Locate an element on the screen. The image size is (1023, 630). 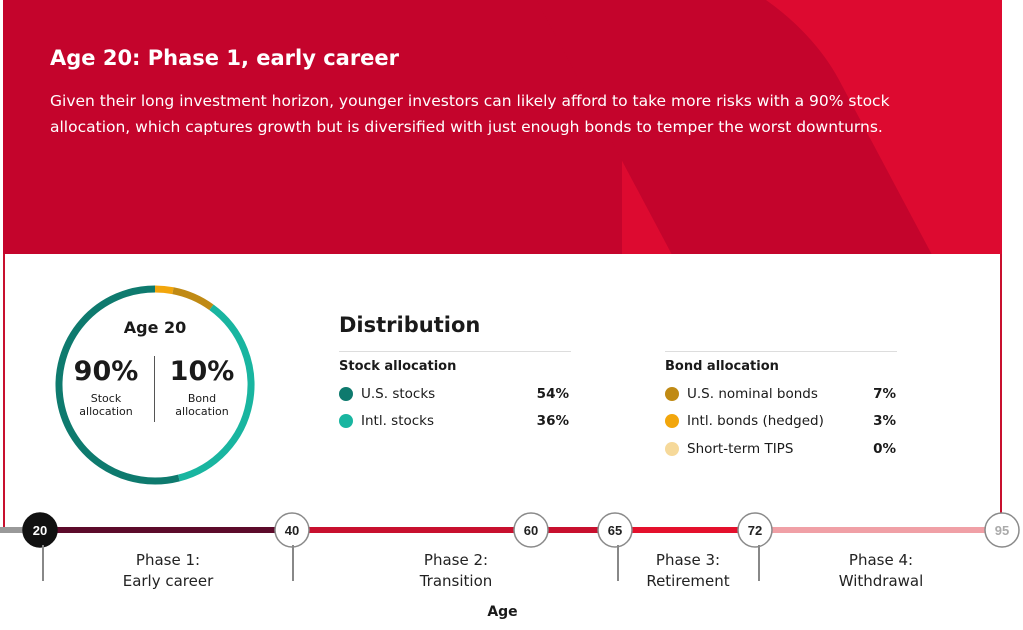
list-item: Intl. stocks is located at coordinates (386, 421).